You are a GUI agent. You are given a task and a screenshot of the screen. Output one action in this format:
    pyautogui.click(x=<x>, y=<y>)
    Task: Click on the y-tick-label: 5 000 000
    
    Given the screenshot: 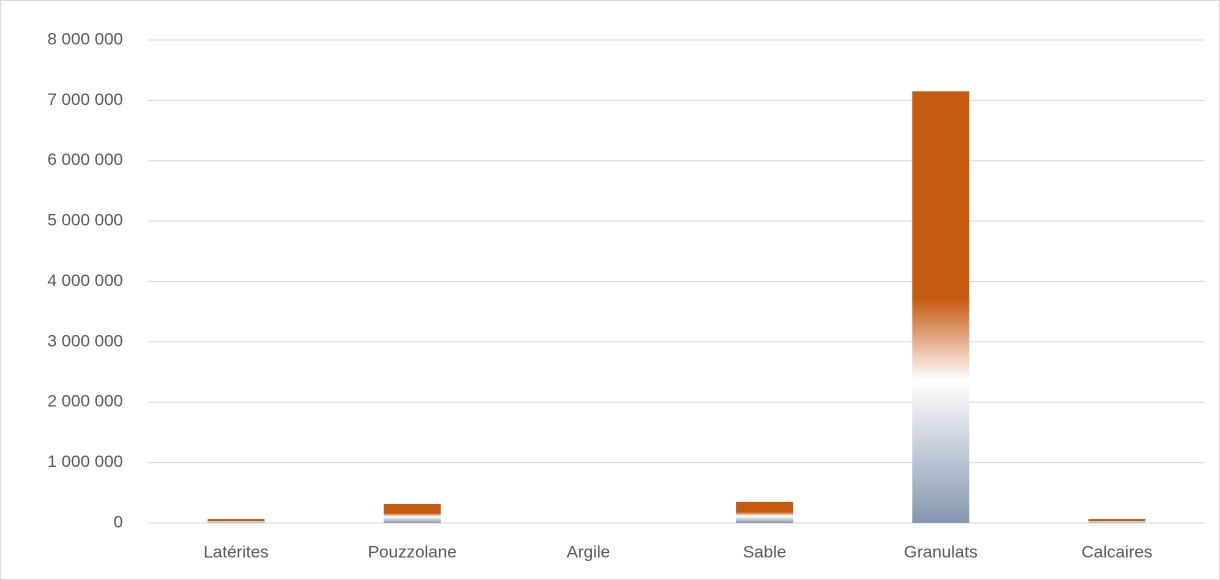 What is the action you would take?
    pyautogui.click(x=85, y=220)
    